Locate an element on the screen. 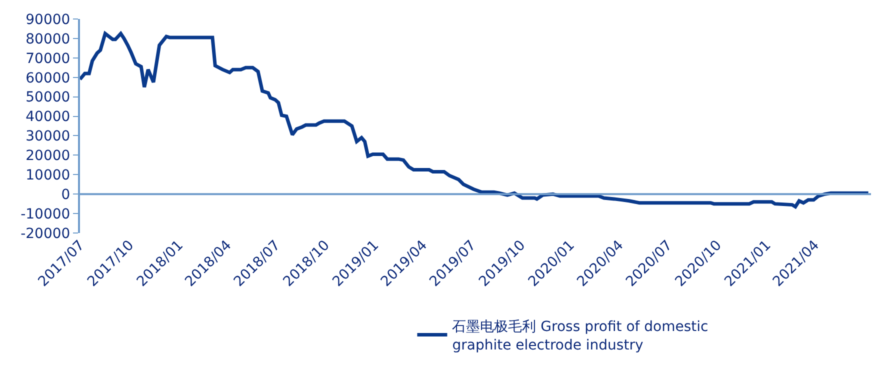 Image resolution: width=891 pixels, height=372 pixels. y-tick-label: 30000 is located at coordinates (48, 136).